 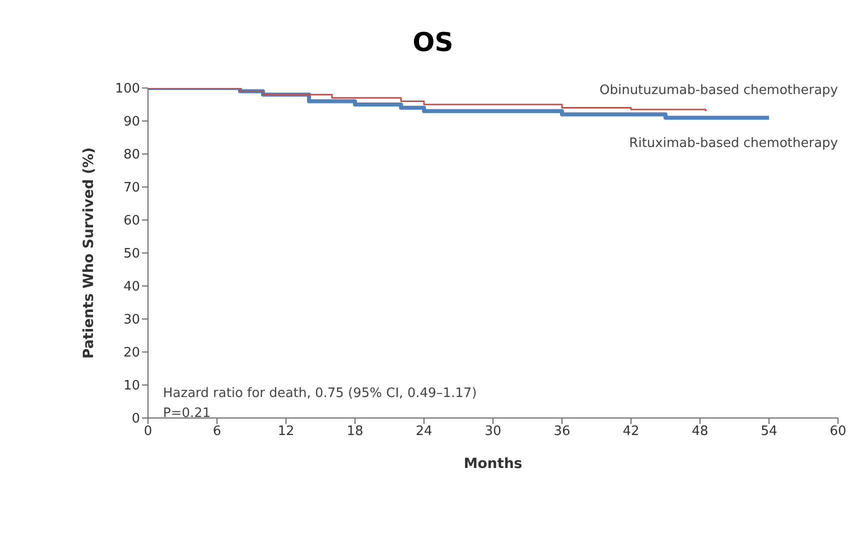 I want to click on x-tick-label: 6, so click(x=217, y=432).